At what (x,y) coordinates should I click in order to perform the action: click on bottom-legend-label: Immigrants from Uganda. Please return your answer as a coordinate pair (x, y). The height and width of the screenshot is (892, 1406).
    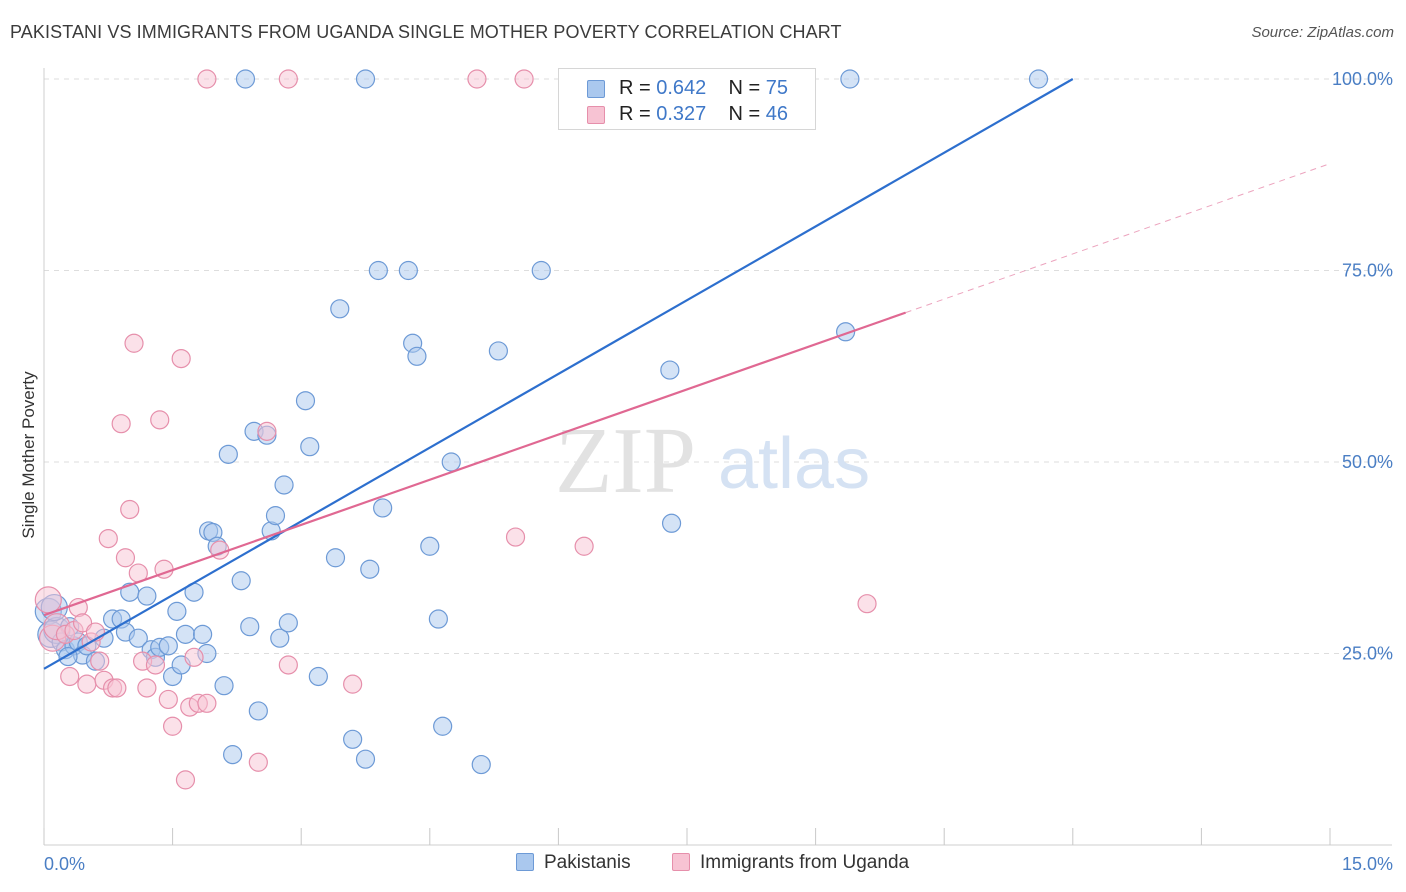
    Looking at the image, I should click on (805, 862).